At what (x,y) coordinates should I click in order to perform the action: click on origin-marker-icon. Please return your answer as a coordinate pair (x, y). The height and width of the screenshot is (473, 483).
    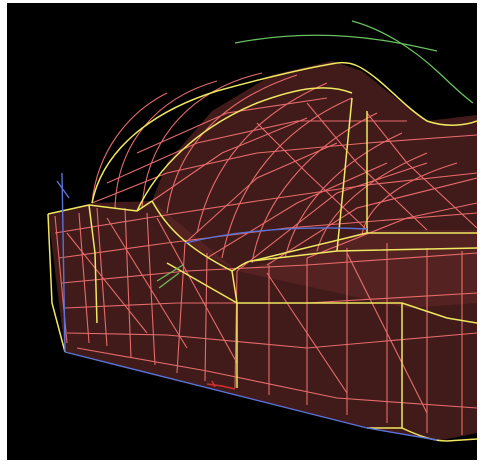
    Looking at the image, I should click on (221, 385).